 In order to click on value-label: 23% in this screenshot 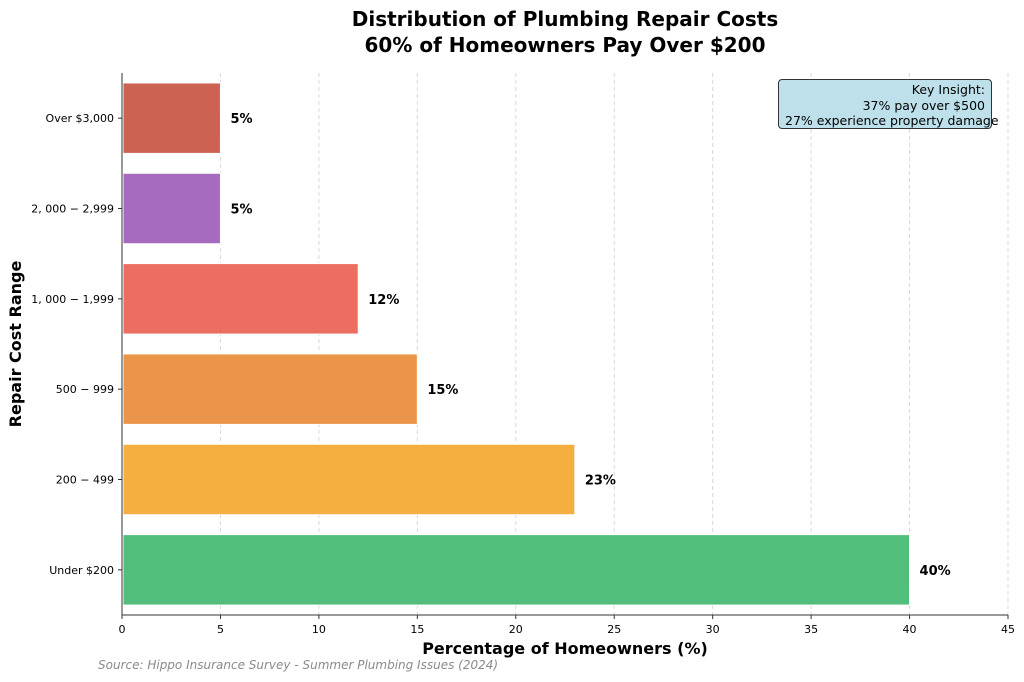, I will do `click(600, 481)`.